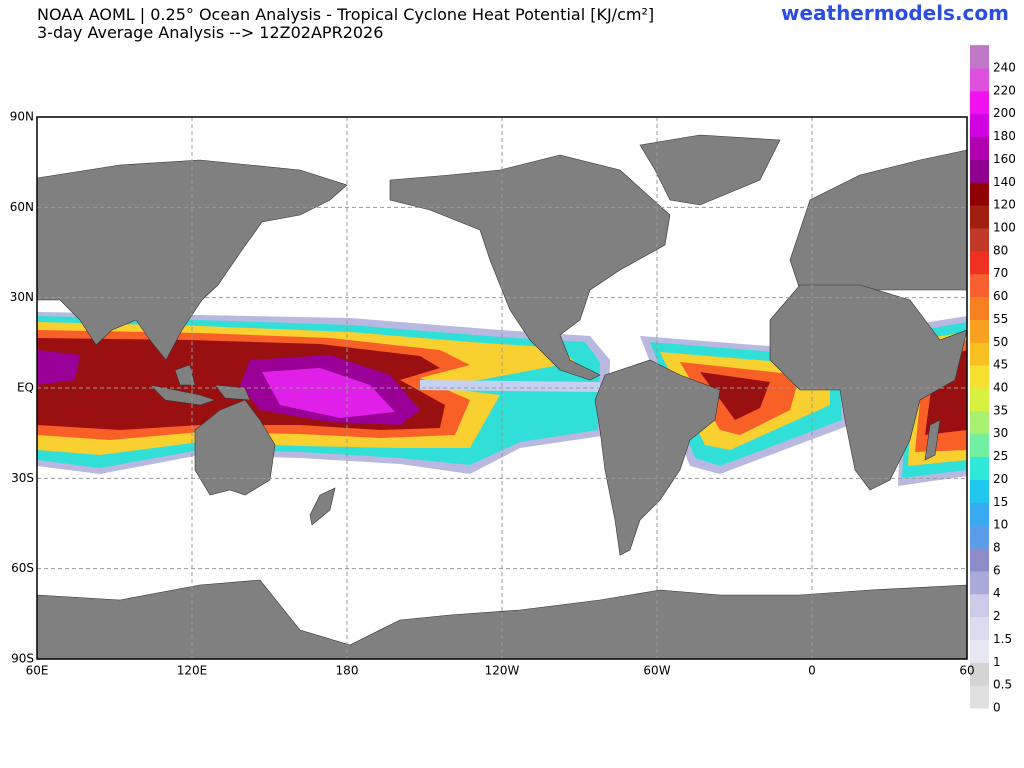 The width and height of the screenshot is (1024, 768). What do you see at coordinates (1000, 433) in the screenshot?
I see `colorbar-label: 30` at bounding box center [1000, 433].